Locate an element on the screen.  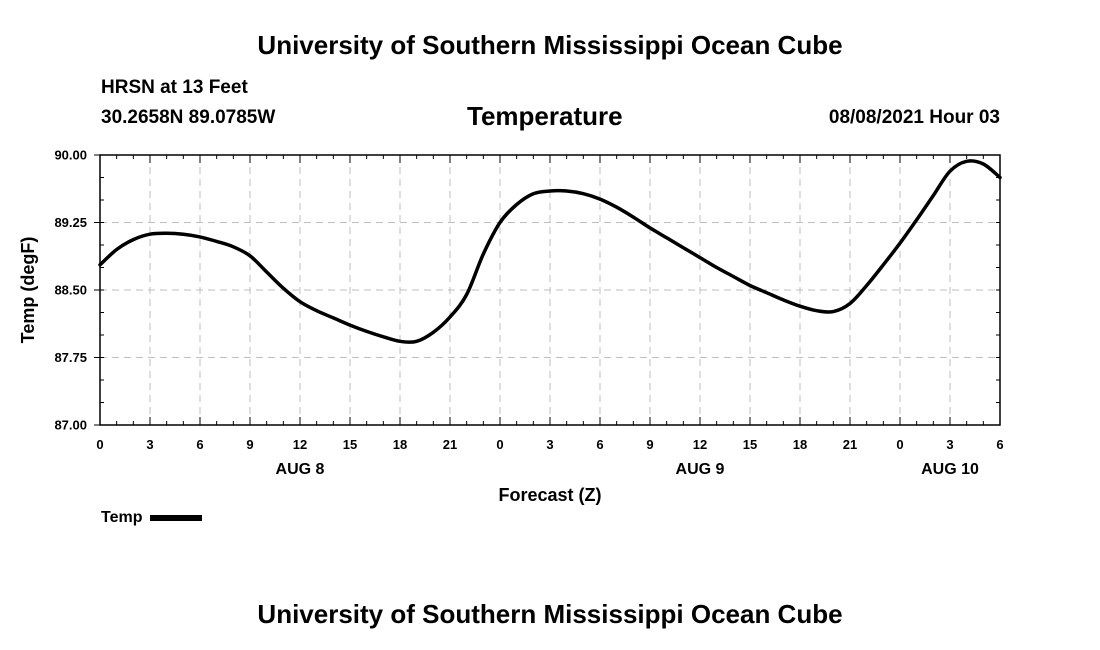
y-tick-label: 88.50 is located at coordinates (70, 290).